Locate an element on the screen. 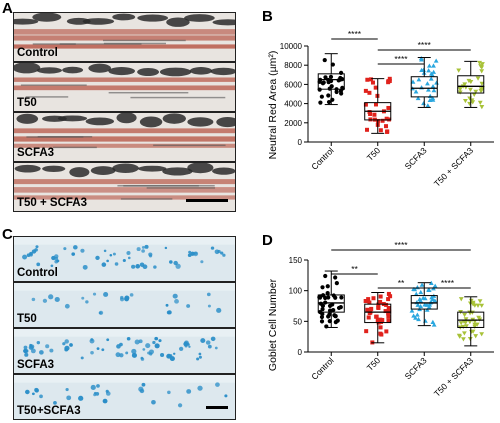 The image size is (500, 423). box is located at coordinates (424, 87).